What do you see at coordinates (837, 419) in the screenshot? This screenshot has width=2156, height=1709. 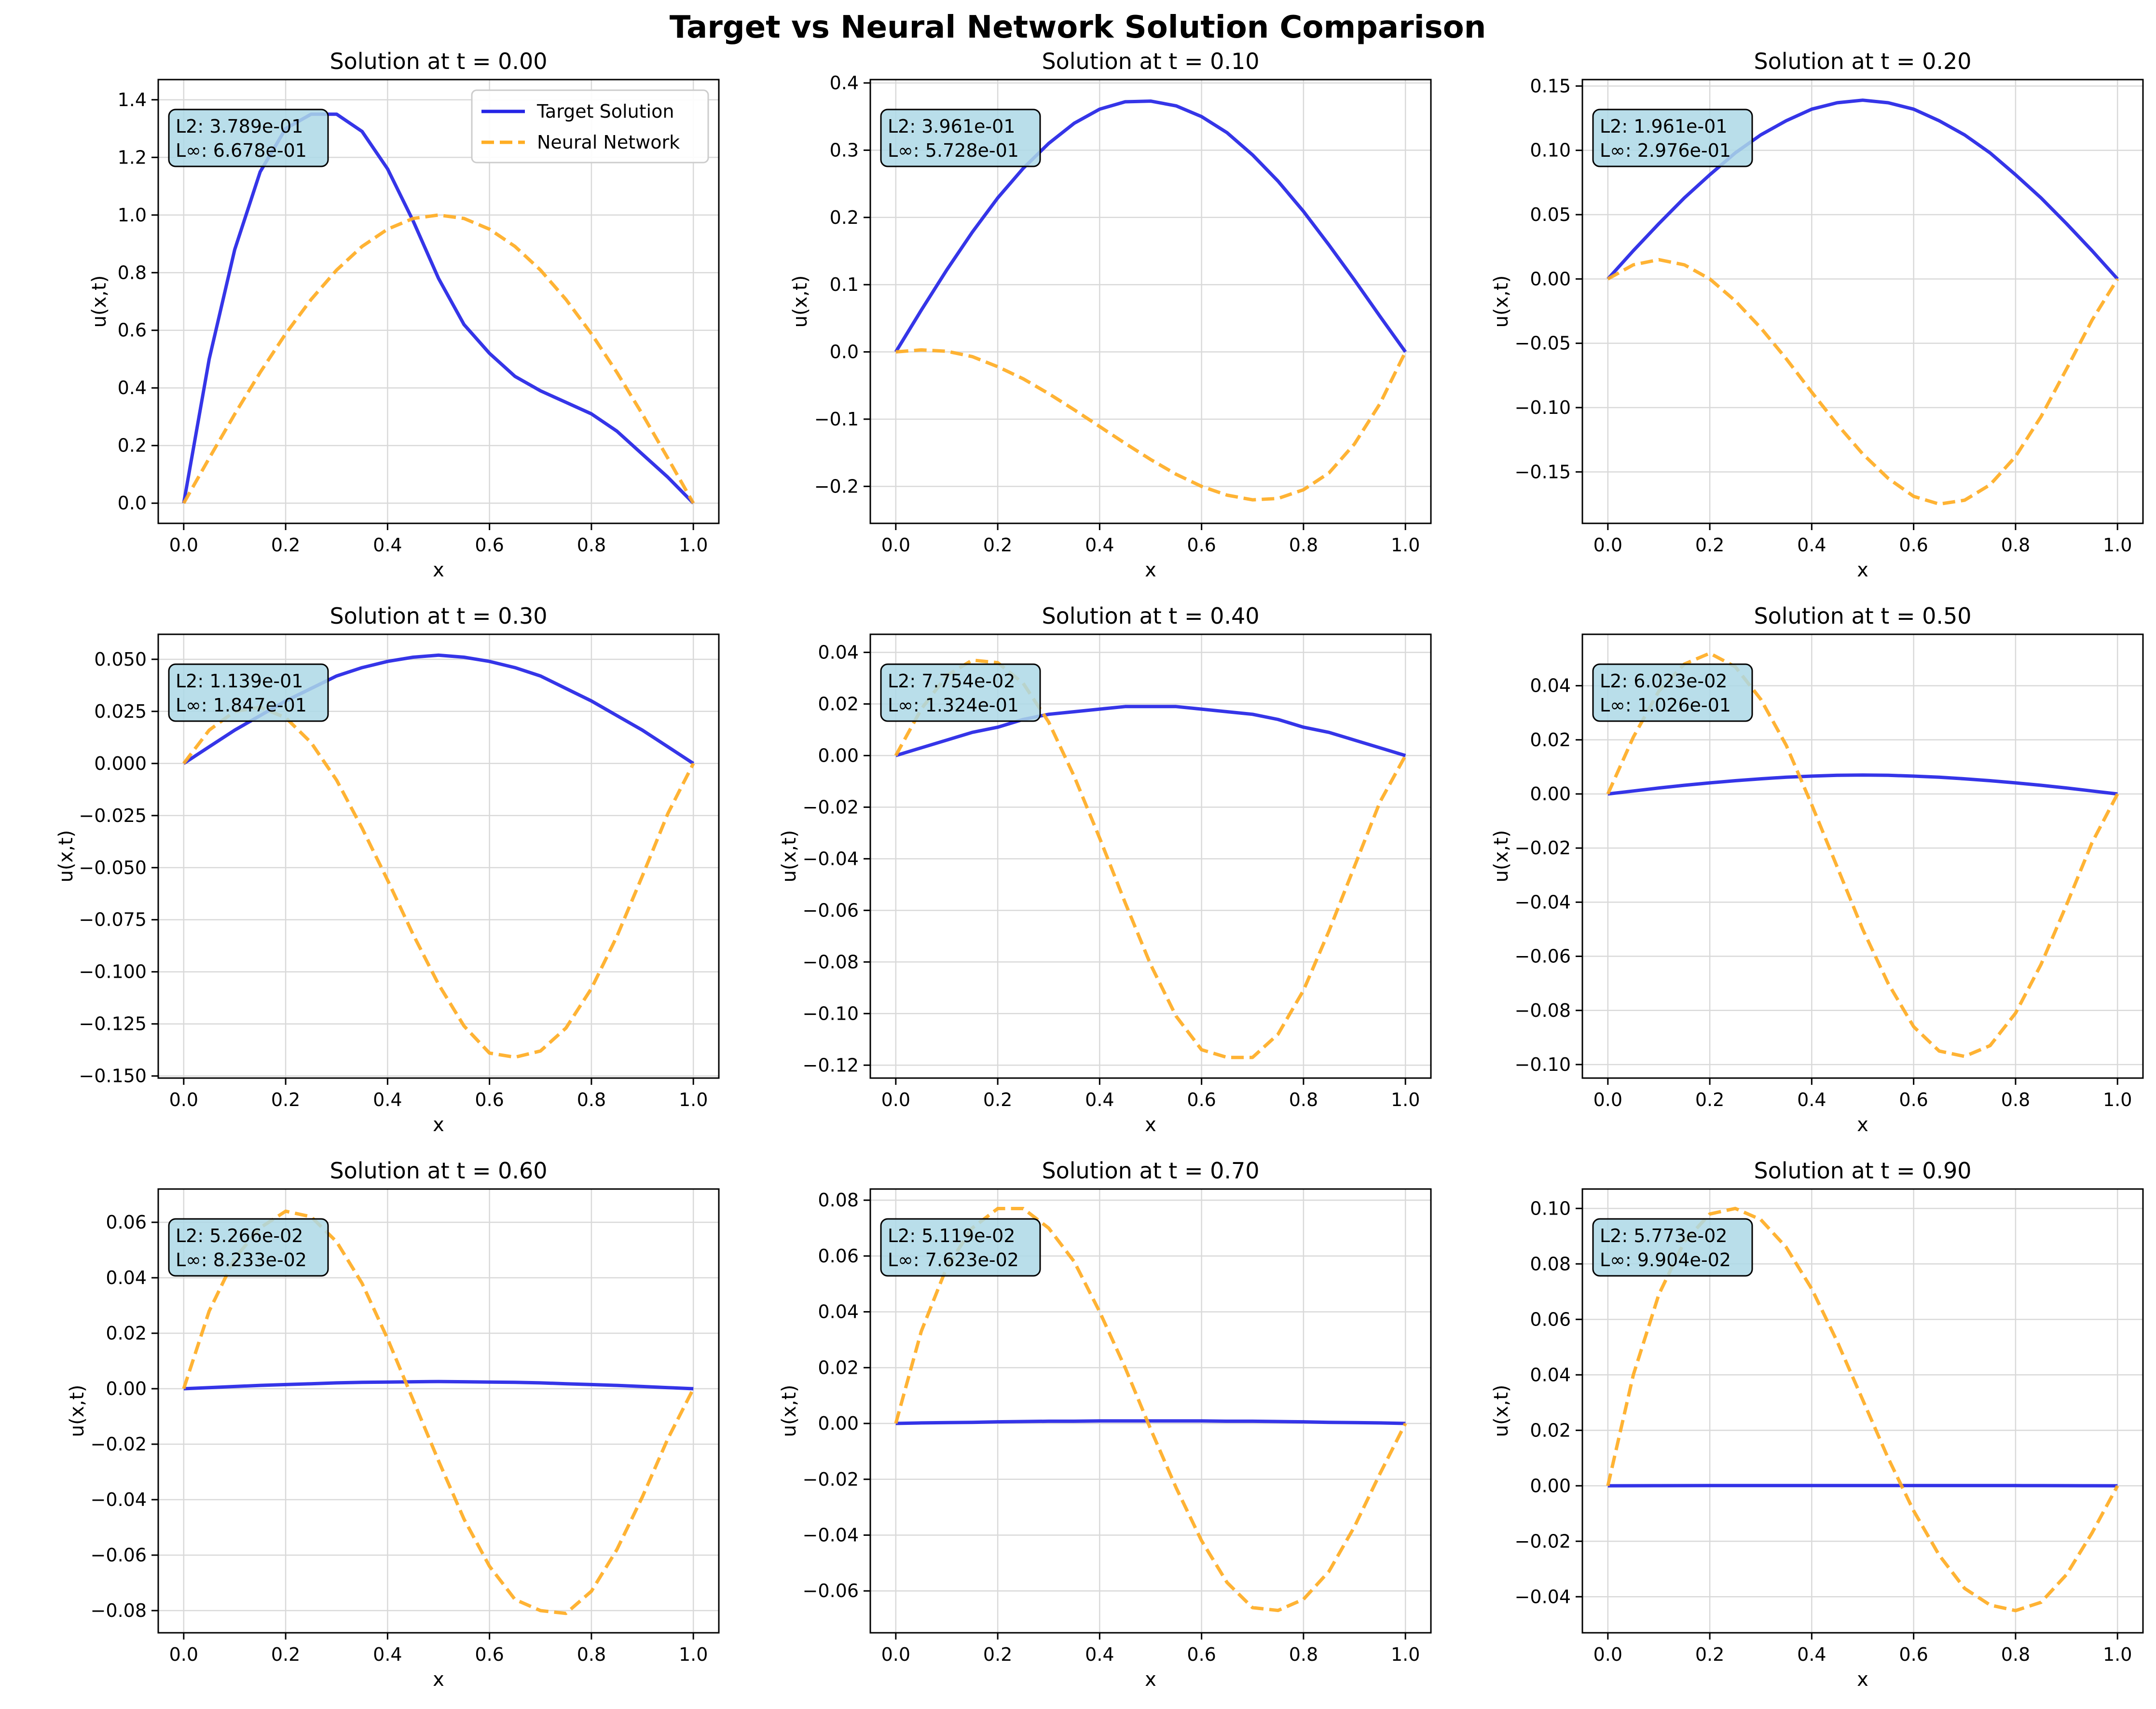 I see `y-tick-label: −0.1` at bounding box center [837, 419].